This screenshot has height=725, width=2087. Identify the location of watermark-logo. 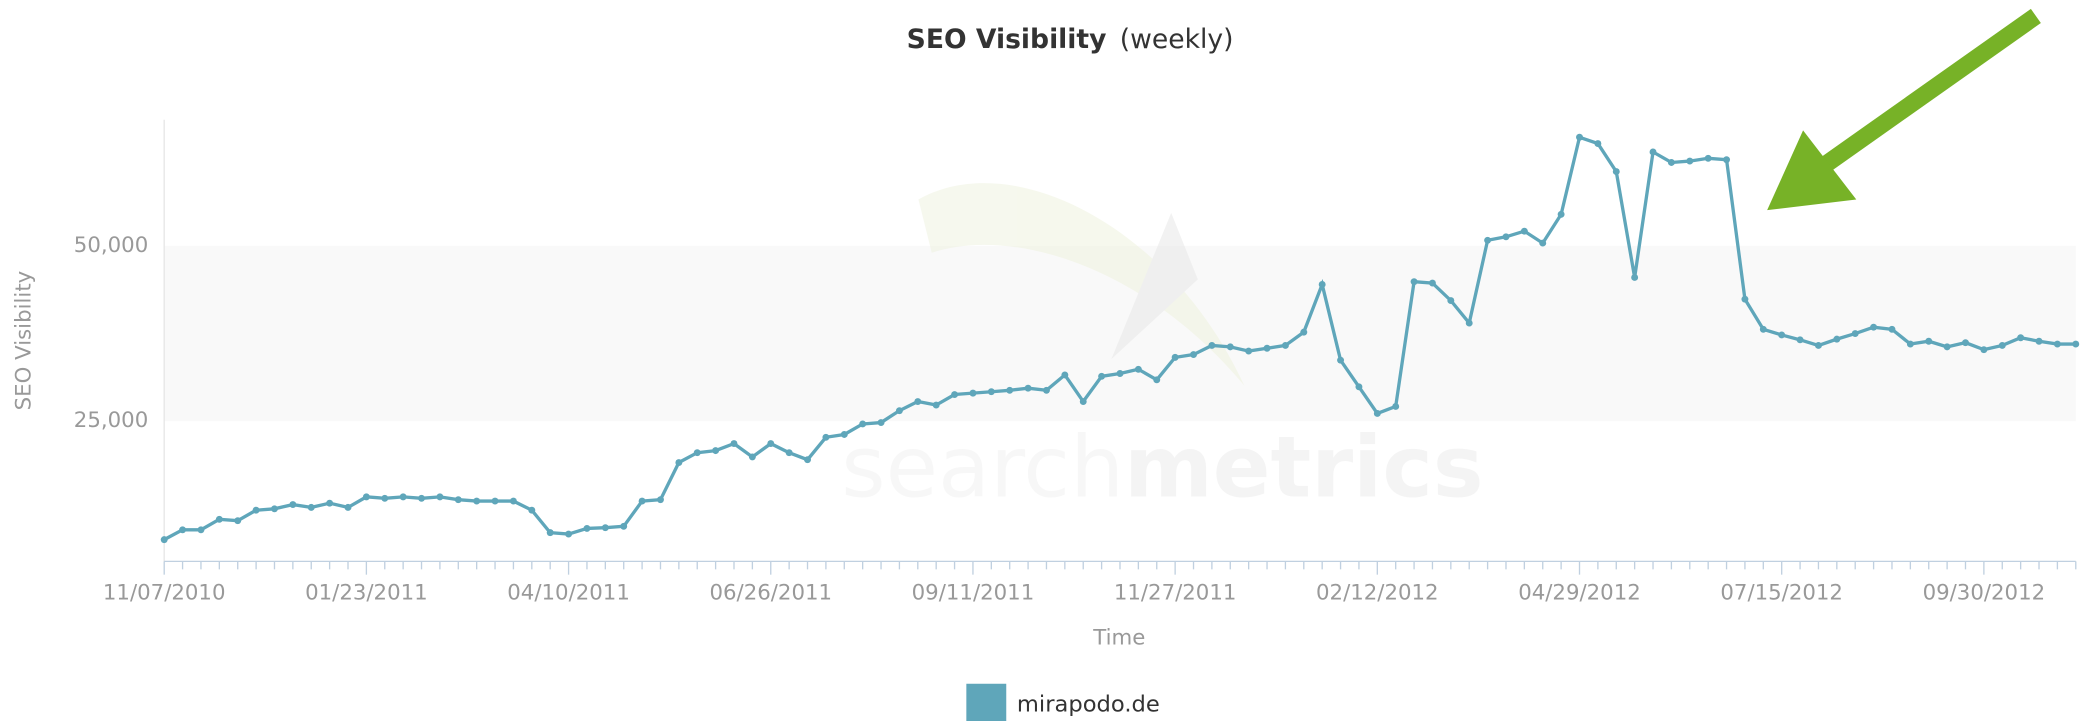
(1154, 286).